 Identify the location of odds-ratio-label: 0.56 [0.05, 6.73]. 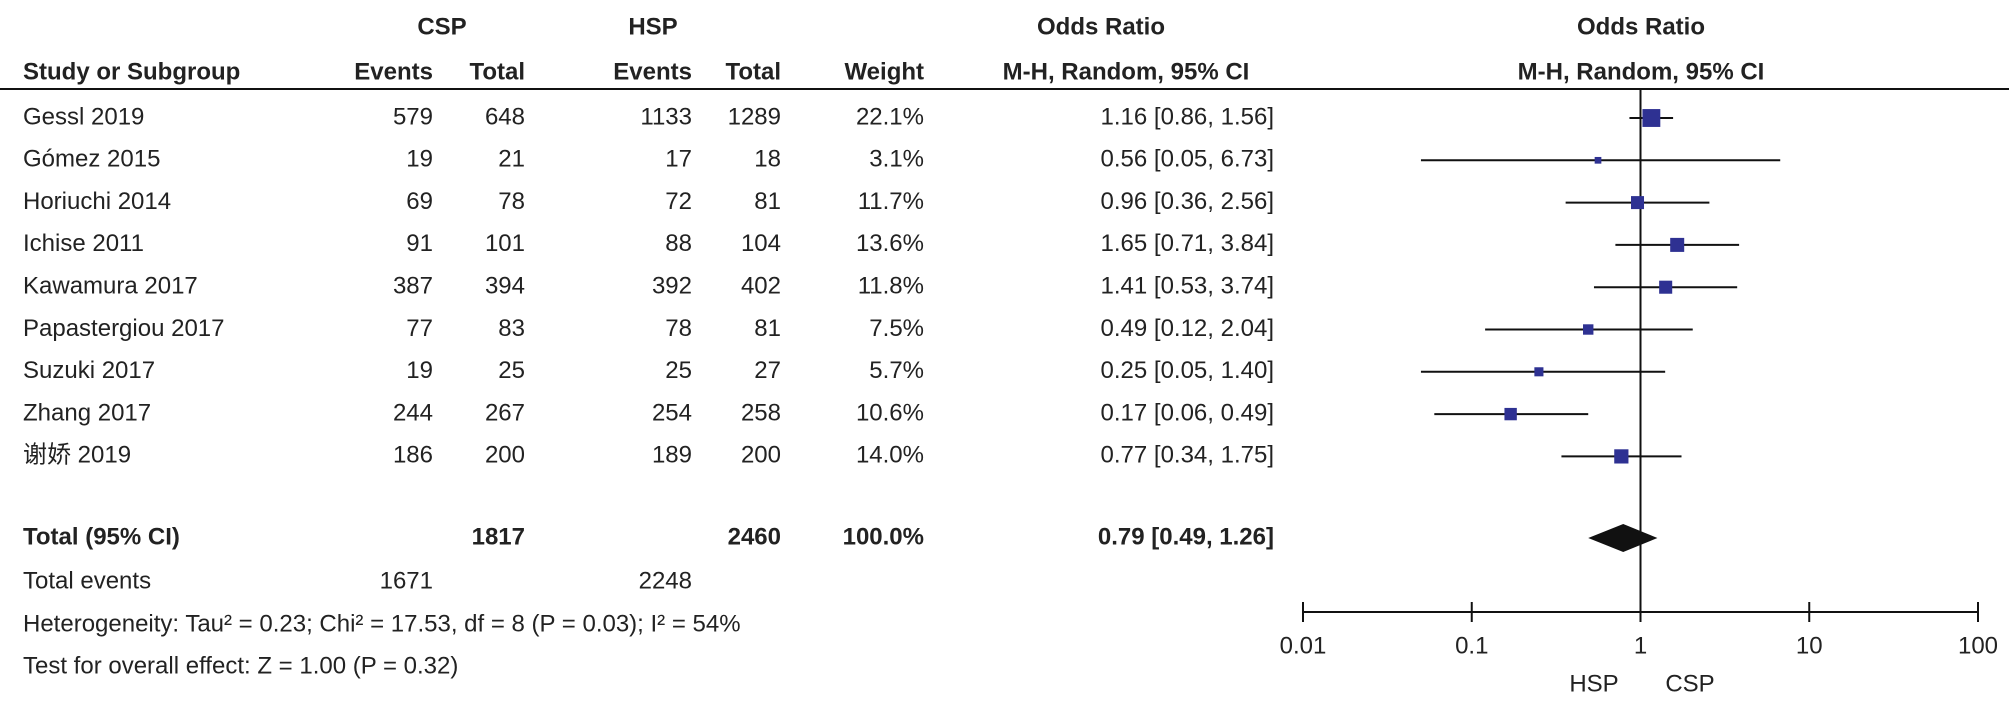
(1187, 159).